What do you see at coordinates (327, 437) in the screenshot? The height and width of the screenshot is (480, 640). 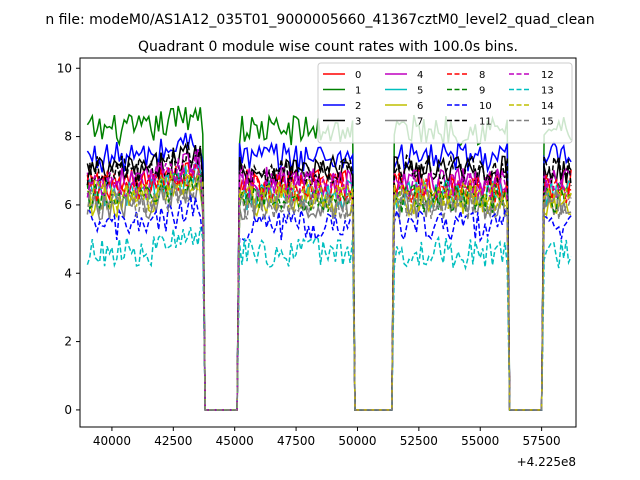 I see `x-axis: 40000 42500 45000 47500 50000 52500 55000 57500` at bounding box center [327, 437].